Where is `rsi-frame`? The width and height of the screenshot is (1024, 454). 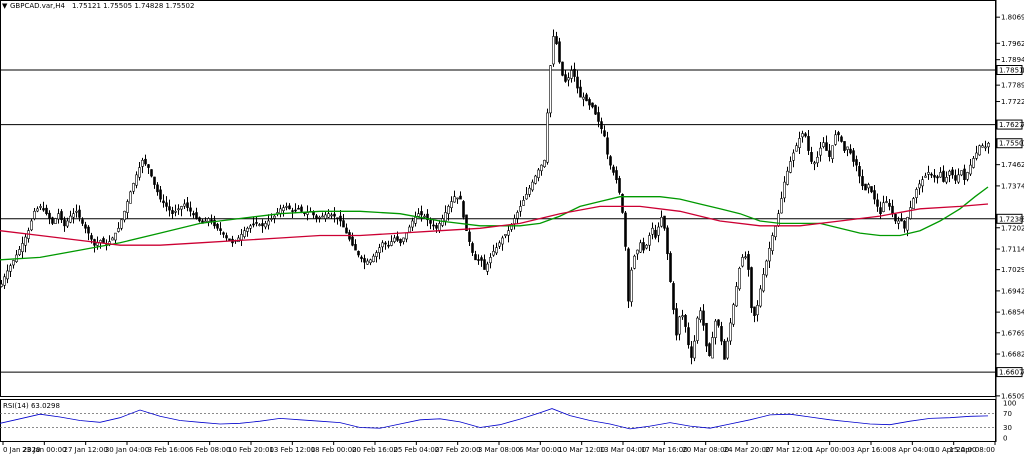
rsi-frame is located at coordinates (498, 420).